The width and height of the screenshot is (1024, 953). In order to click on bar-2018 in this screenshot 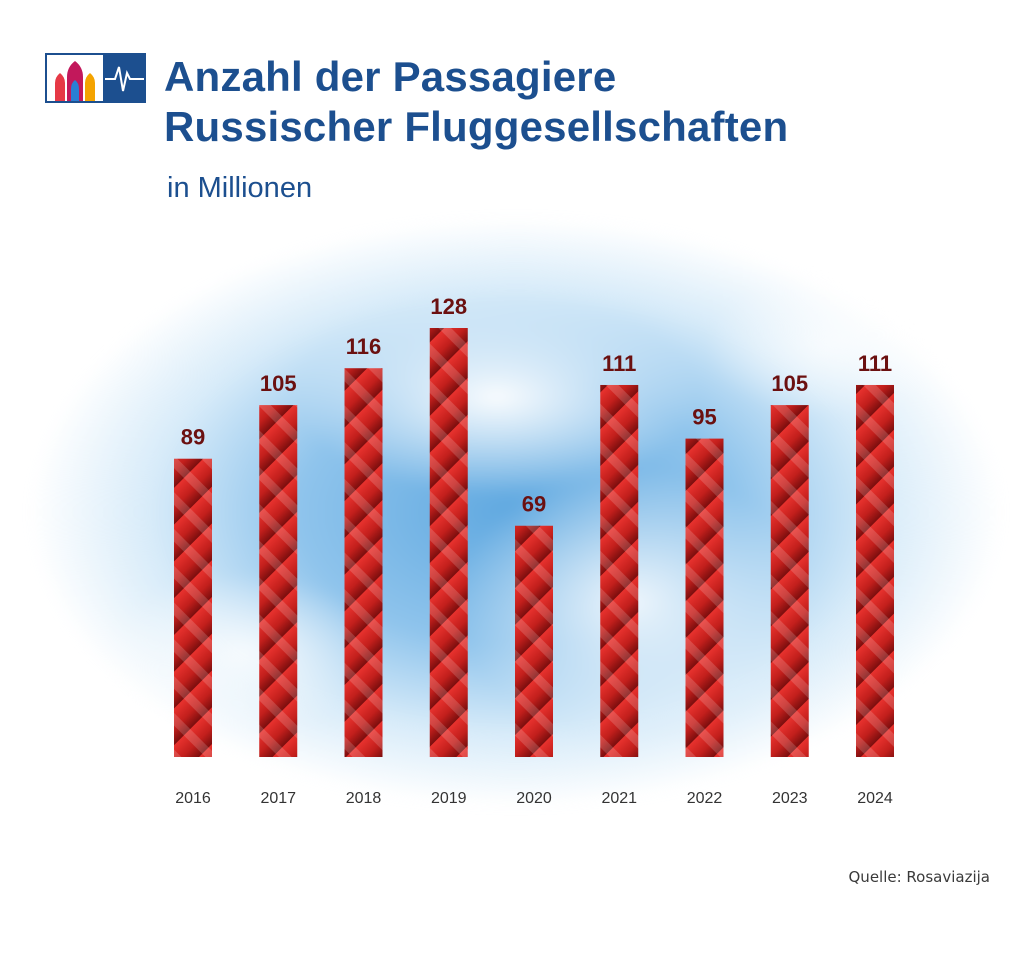, I will do `click(363, 562)`.